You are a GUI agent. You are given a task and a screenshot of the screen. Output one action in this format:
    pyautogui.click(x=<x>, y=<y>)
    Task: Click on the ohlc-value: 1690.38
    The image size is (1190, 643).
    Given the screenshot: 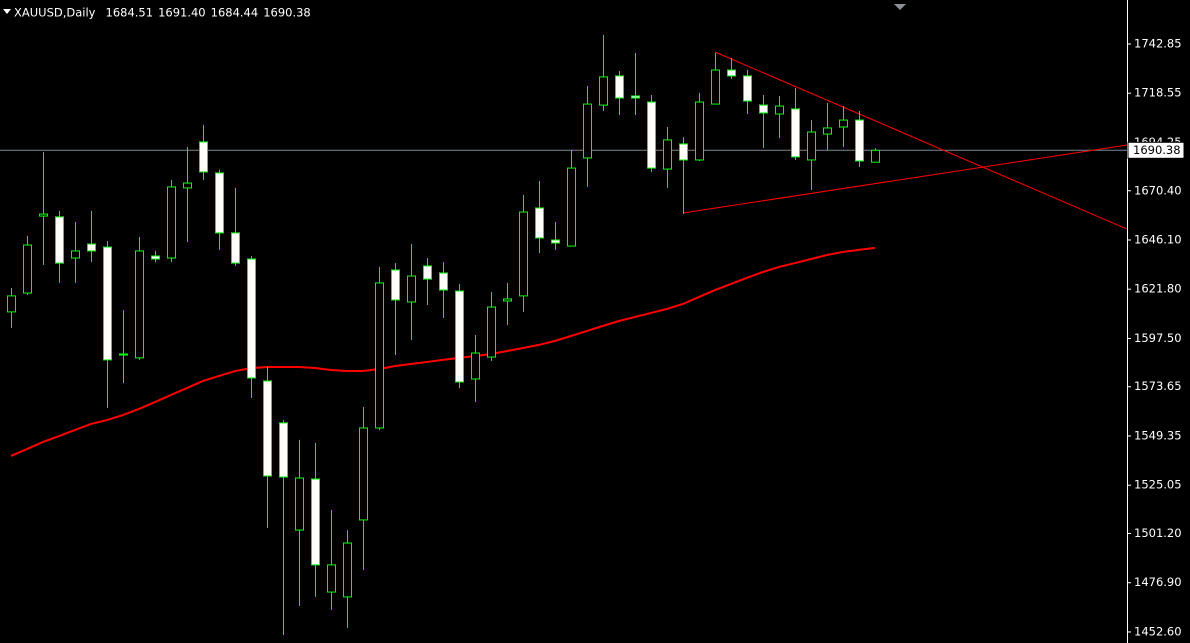 What is the action you would take?
    pyautogui.click(x=287, y=13)
    